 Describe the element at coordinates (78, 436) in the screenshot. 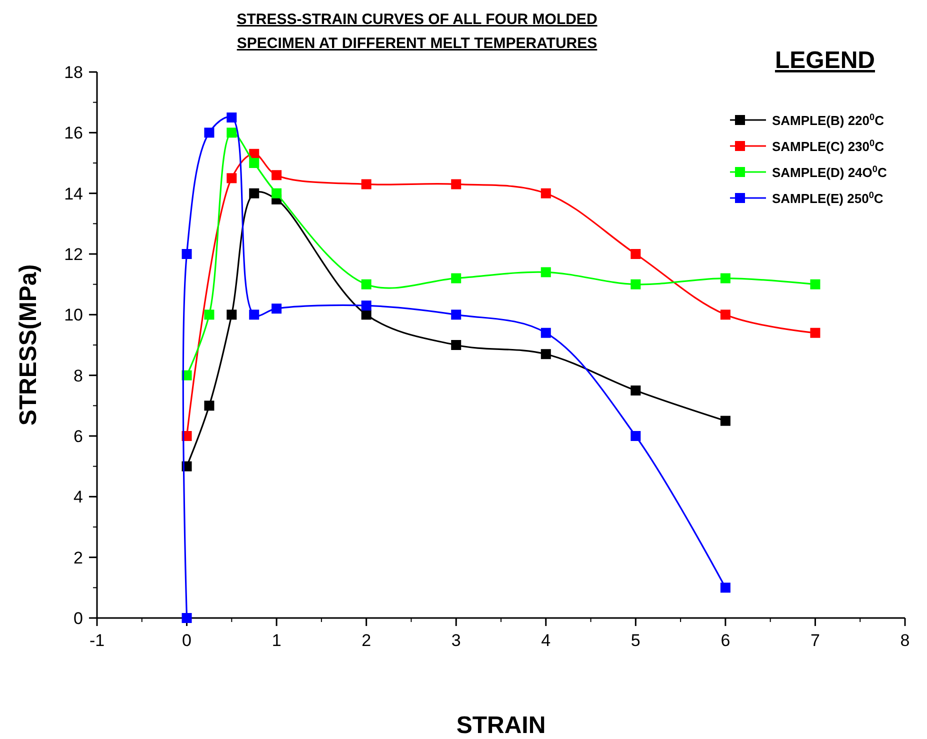

I see `y-tick-label: 6` at that location.